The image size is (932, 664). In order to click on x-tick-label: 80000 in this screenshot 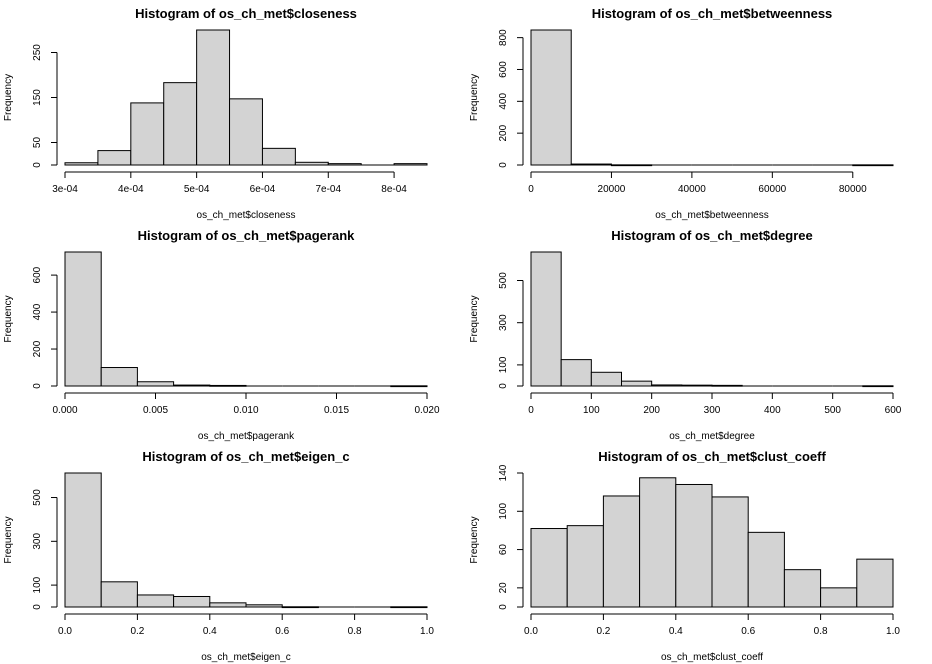, I will do `click(853, 189)`.